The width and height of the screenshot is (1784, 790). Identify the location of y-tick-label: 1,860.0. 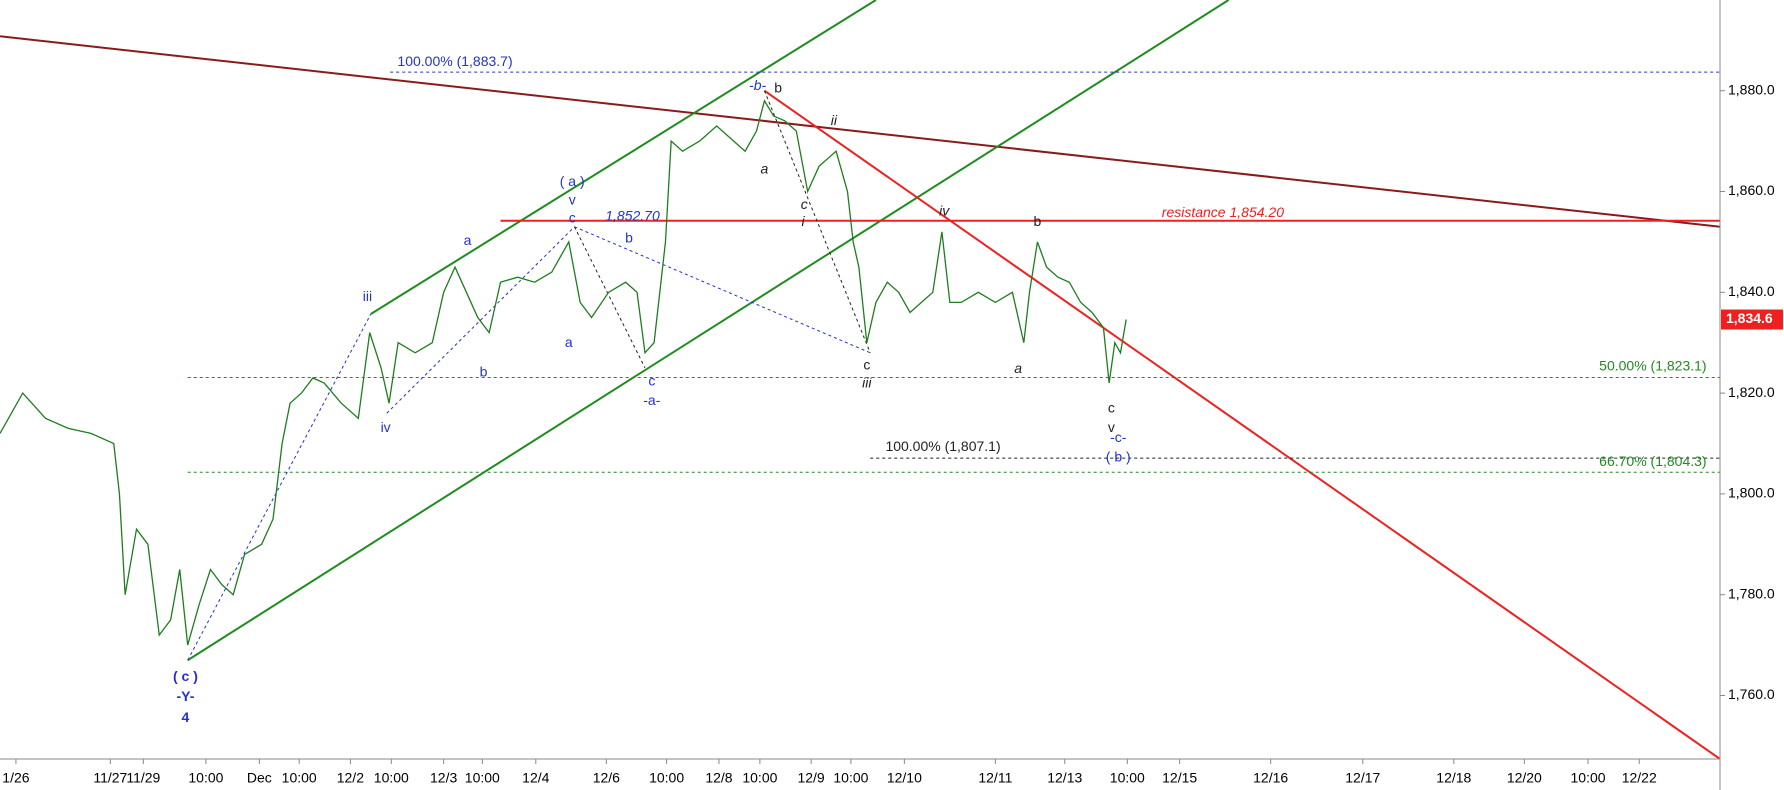
(1751, 190).